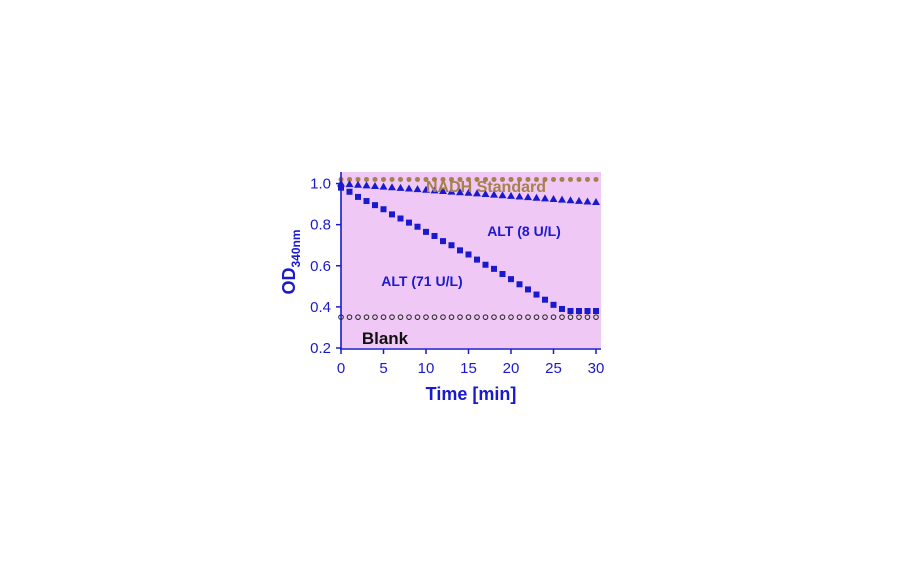  Describe the element at coordinates (289, 281) in the screenshot. I see `y-axis-title-main: OD` at that location.